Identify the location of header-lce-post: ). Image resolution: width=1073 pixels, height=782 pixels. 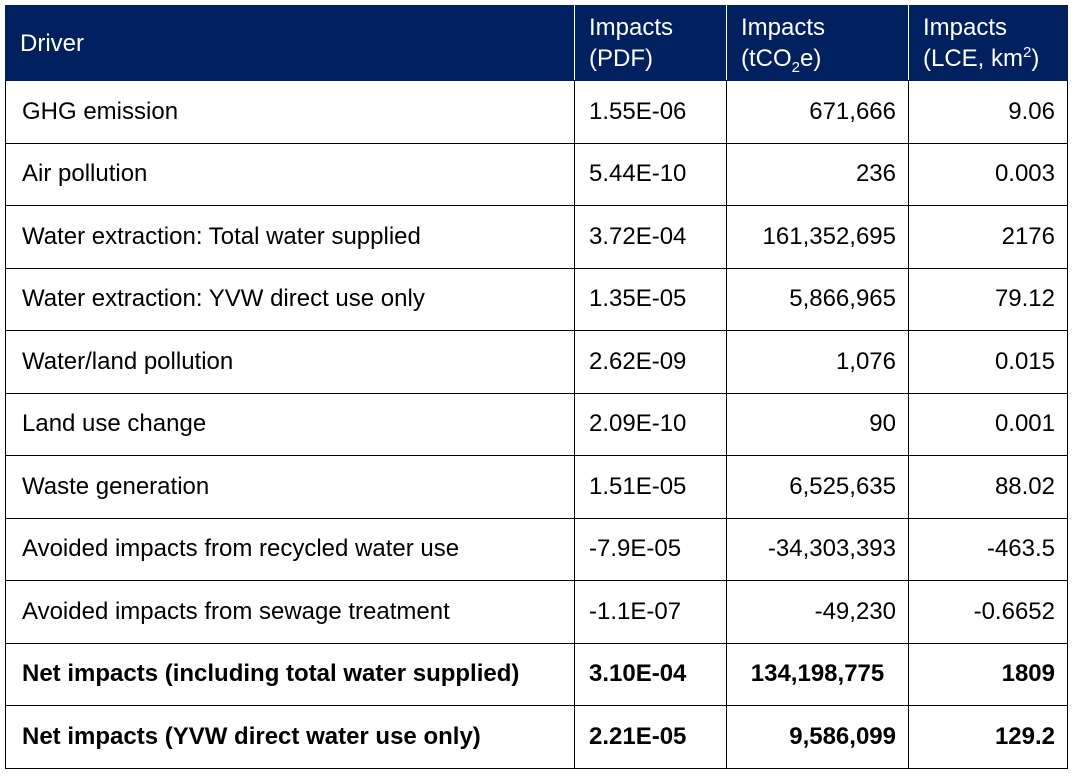
(1035, 58).